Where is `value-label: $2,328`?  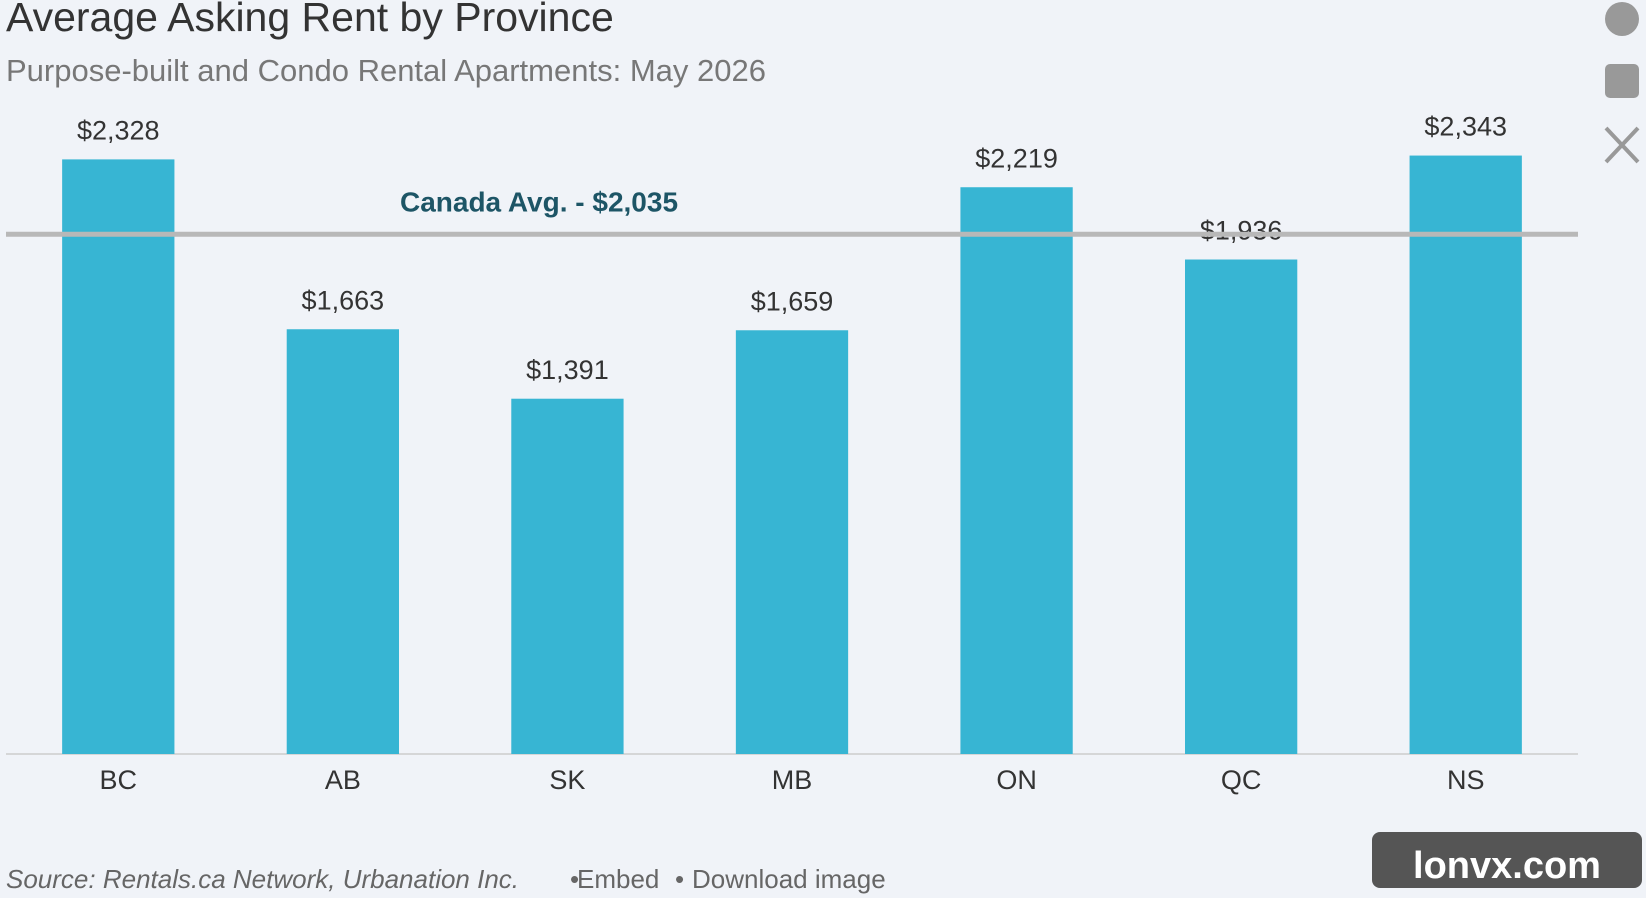 value-label: $2,328 is located at coordinates (118, 131).